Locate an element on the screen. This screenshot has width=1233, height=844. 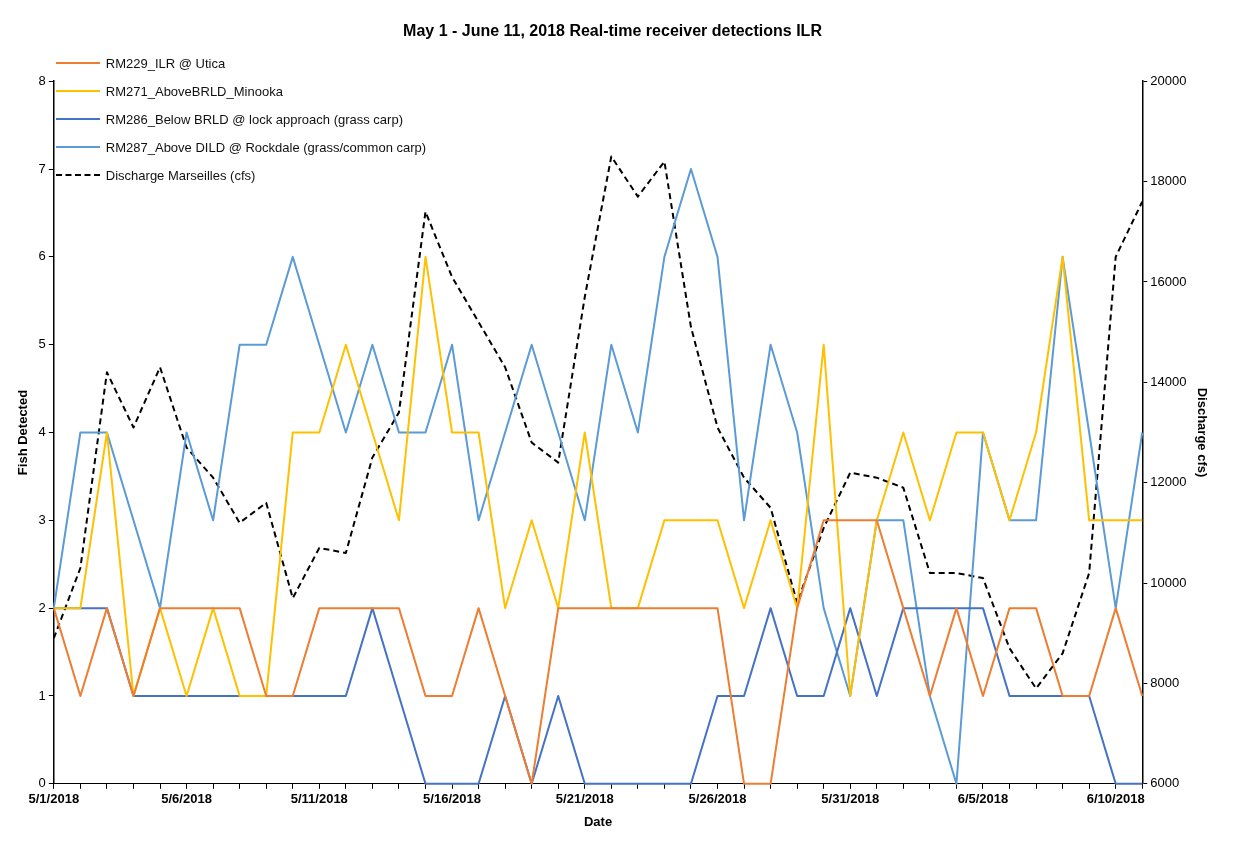
legend-label: RM287_Above DILD @ Rockdale (grass/common carp) is located at coordinates (266, 147).